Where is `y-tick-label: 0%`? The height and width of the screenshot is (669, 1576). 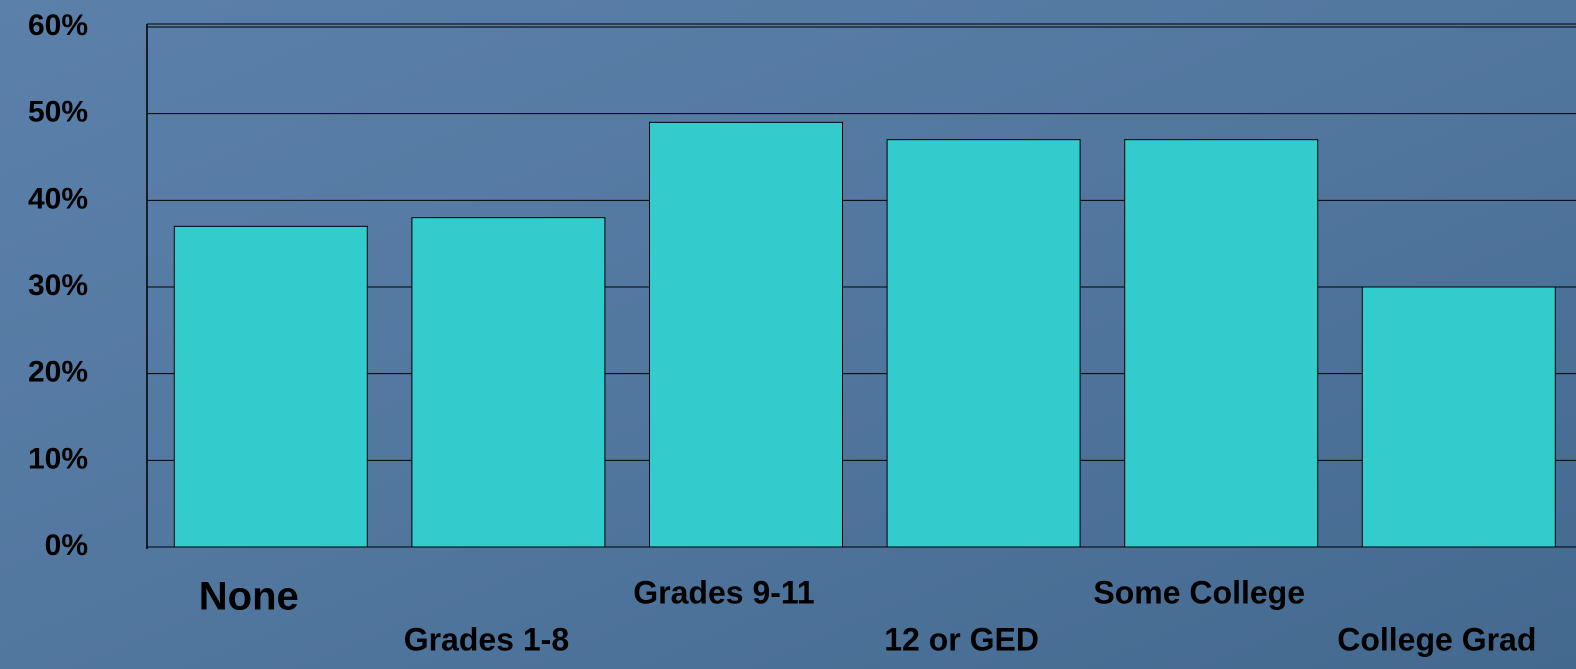 y-tick-label: 0% is located at coordinates (66, 545).